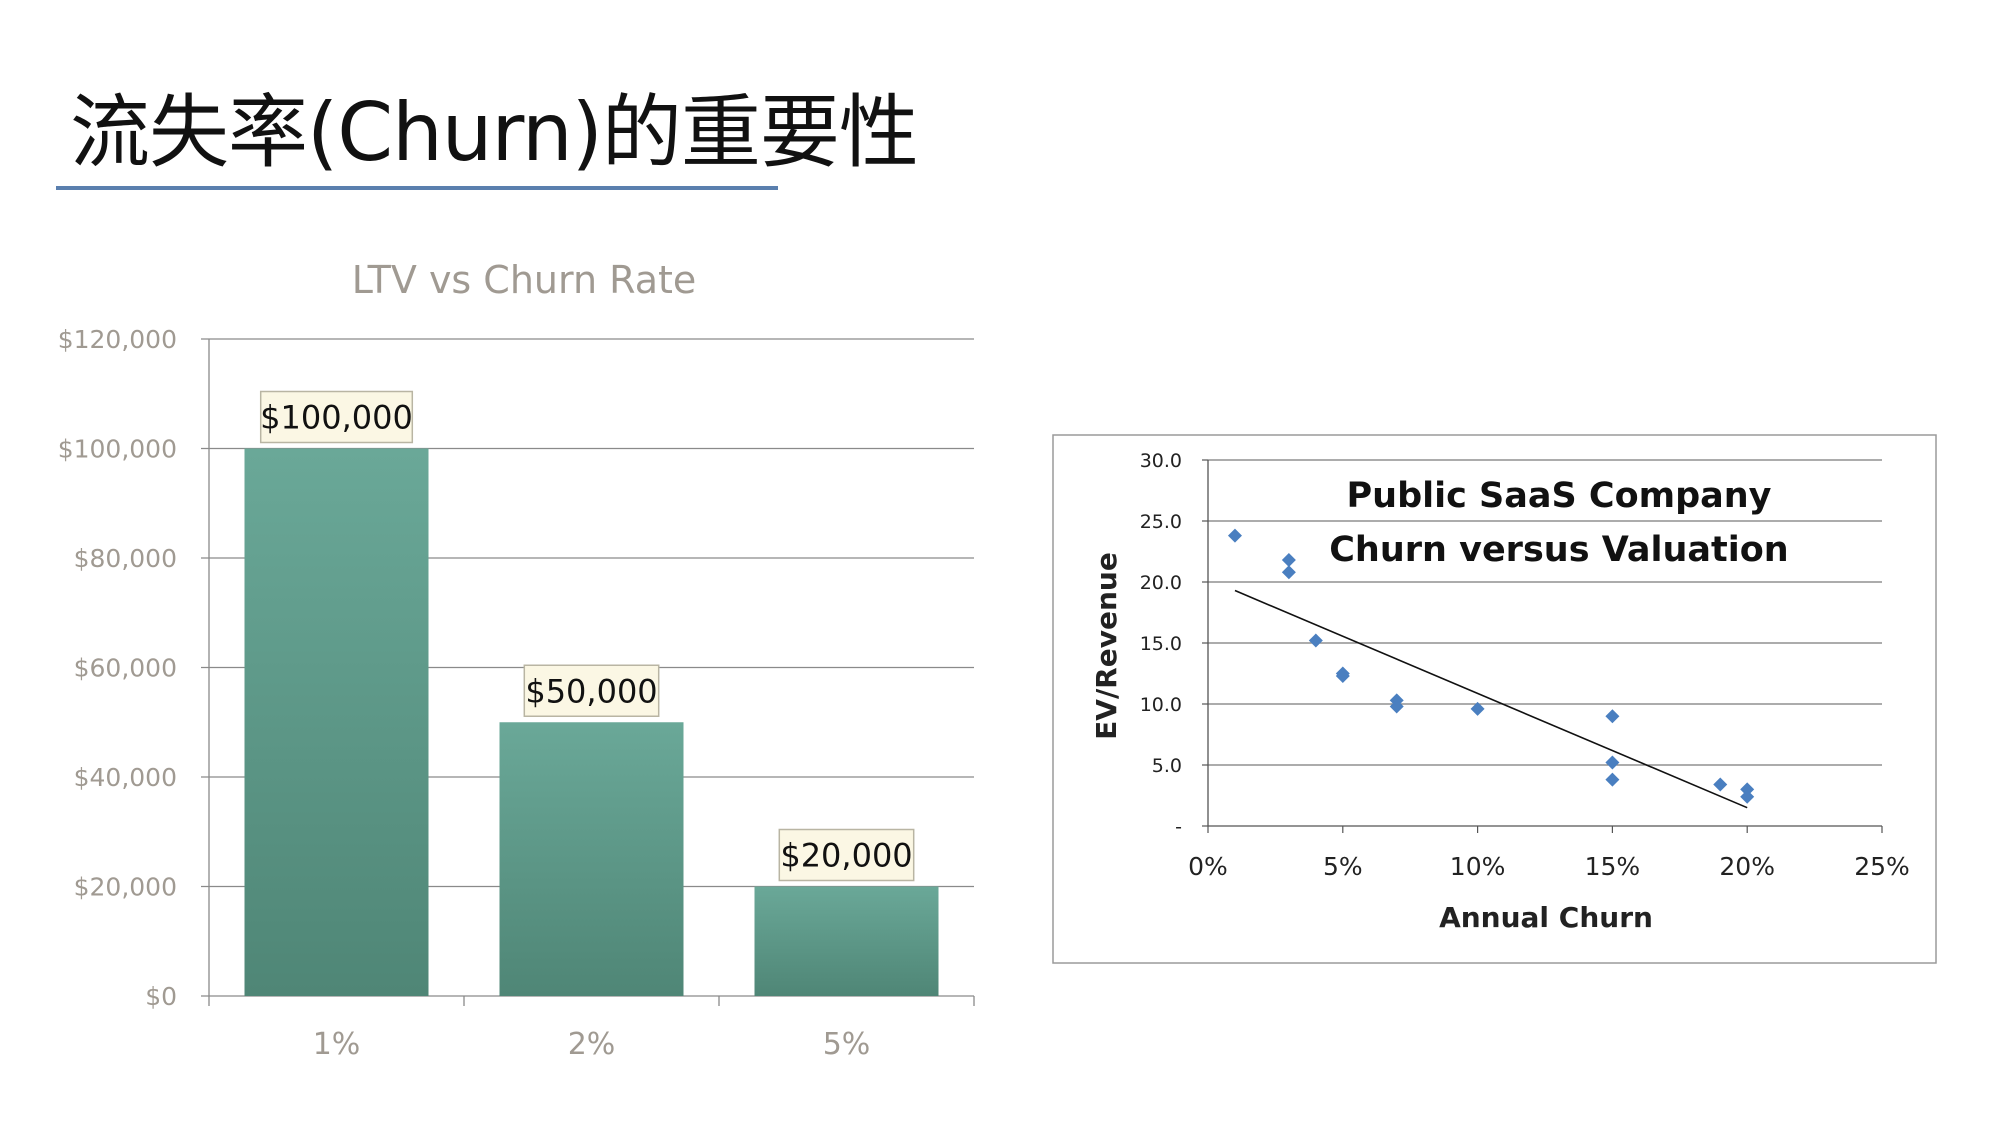  I want to click on scatter-title-line: Churn versus Valuation, so click(1558, 550).